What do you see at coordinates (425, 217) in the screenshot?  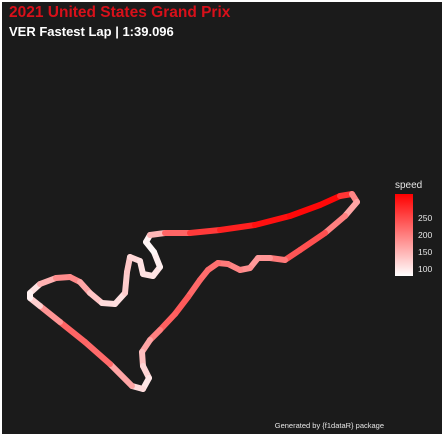 I see `legend-tick-label: 250` at bounding box center [425, 217].